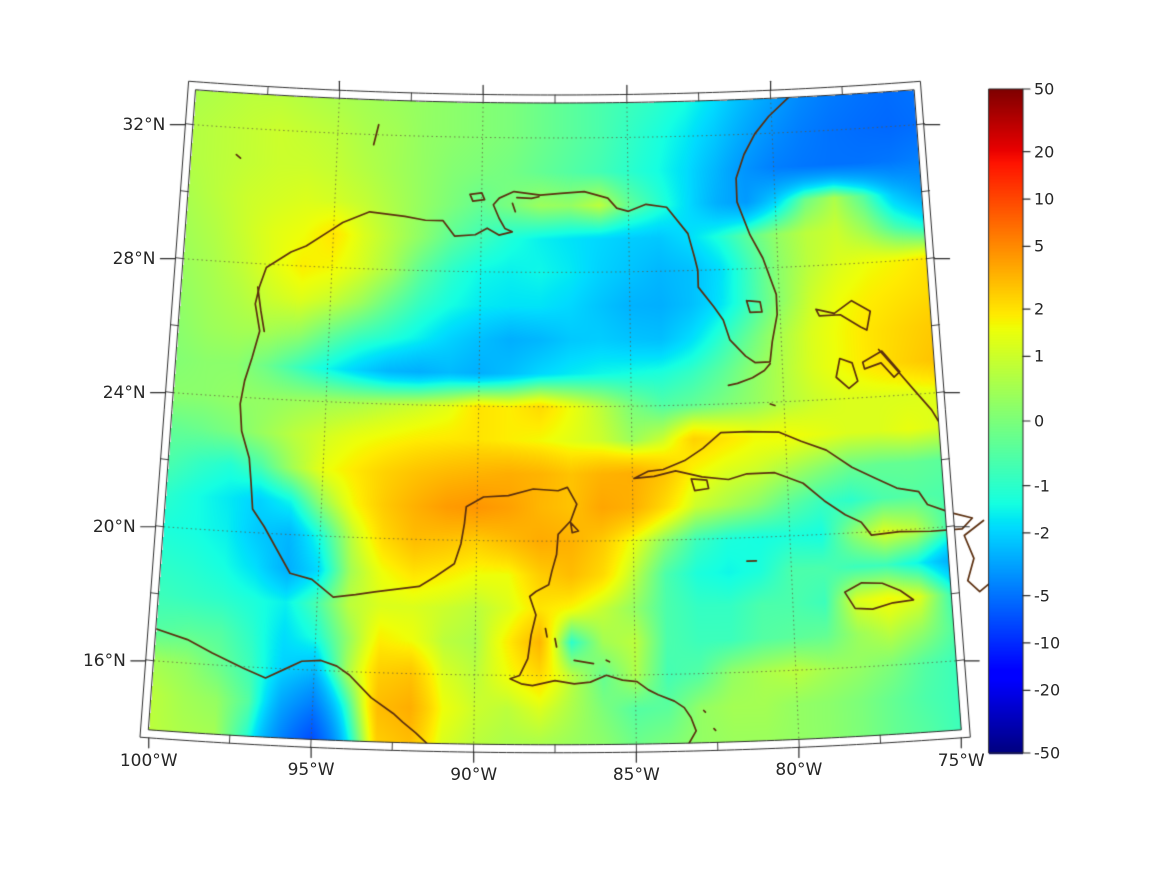 This screenshot has height=875, width=1167. I want to click on colorbar-tick-label: -5, so click(1042, 596).